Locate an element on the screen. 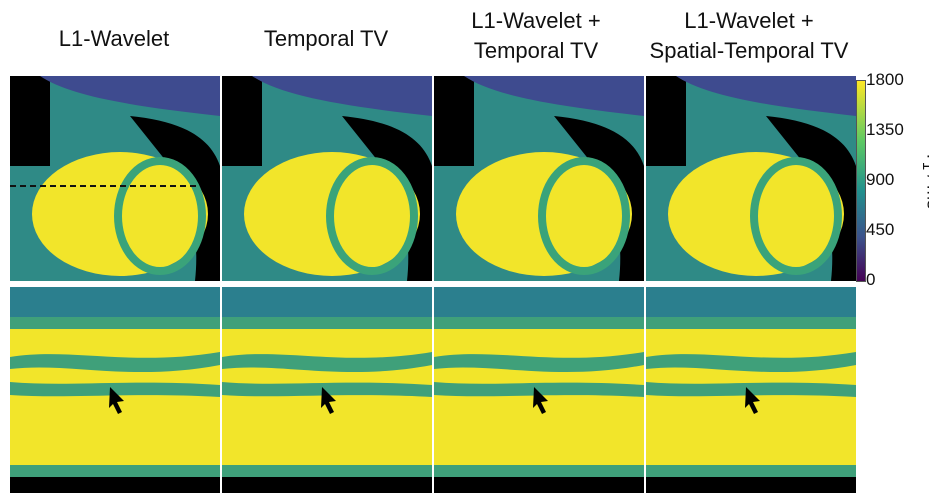  title-l1-wavelet-spatial-temporal-tv: L1-Wavelet + Spatial-Temporal TV is located at coordinates (749, 35).